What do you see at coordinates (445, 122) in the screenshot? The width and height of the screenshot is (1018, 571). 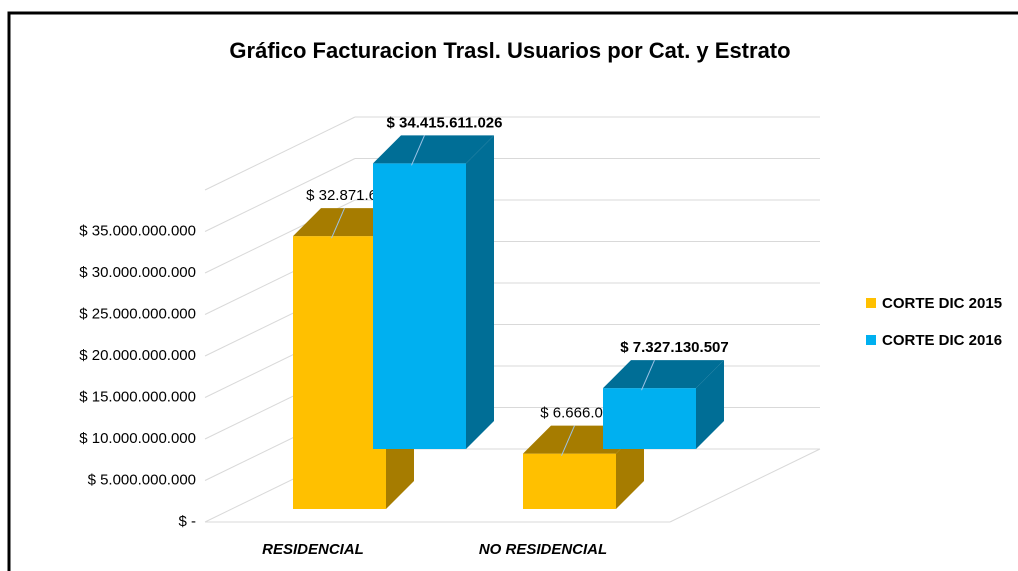 I see `value-label: $ 34.415.611.026` at bounding box center [445, 122].